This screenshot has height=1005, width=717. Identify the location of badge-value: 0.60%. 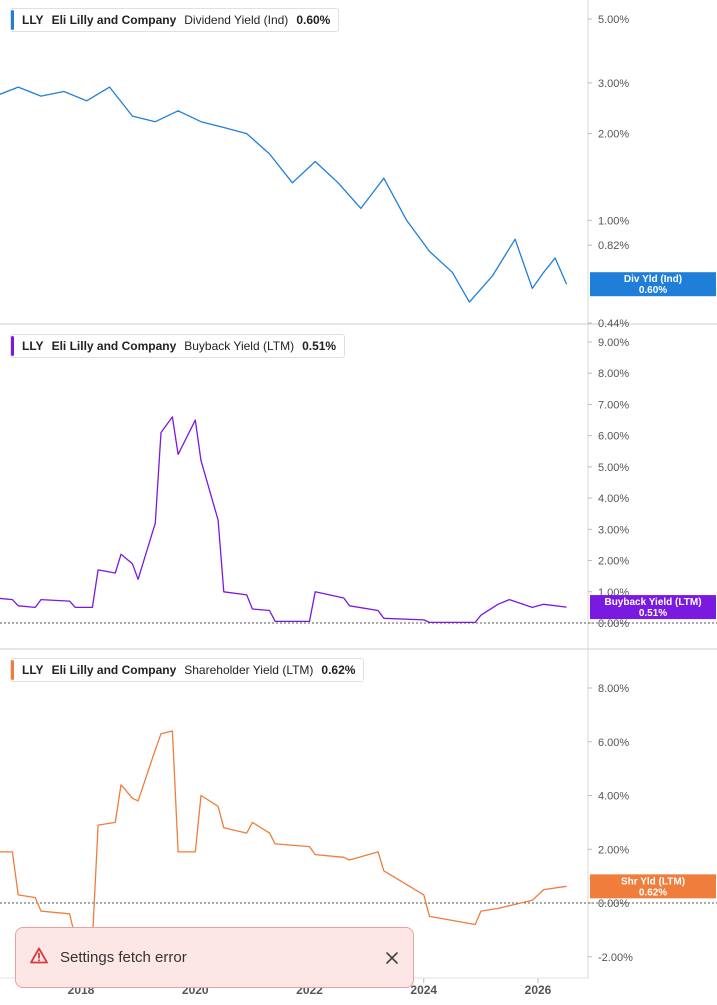
(653, 290).